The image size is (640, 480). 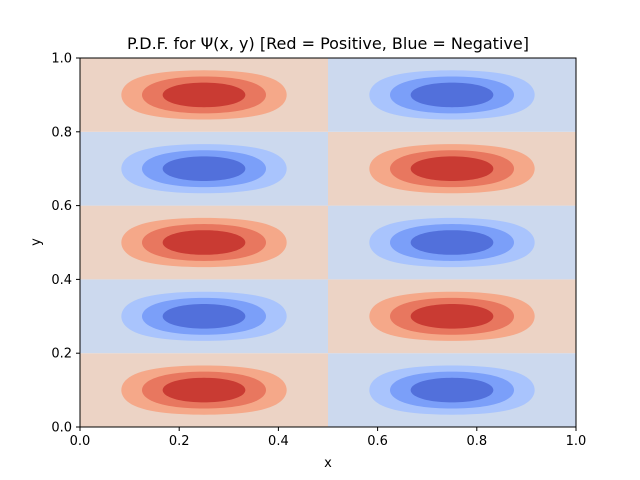 What do you see at coordinates (61, 59) in the screenshot?
I see `y-tick-label: 1.0` at bounding box center [61, 59].